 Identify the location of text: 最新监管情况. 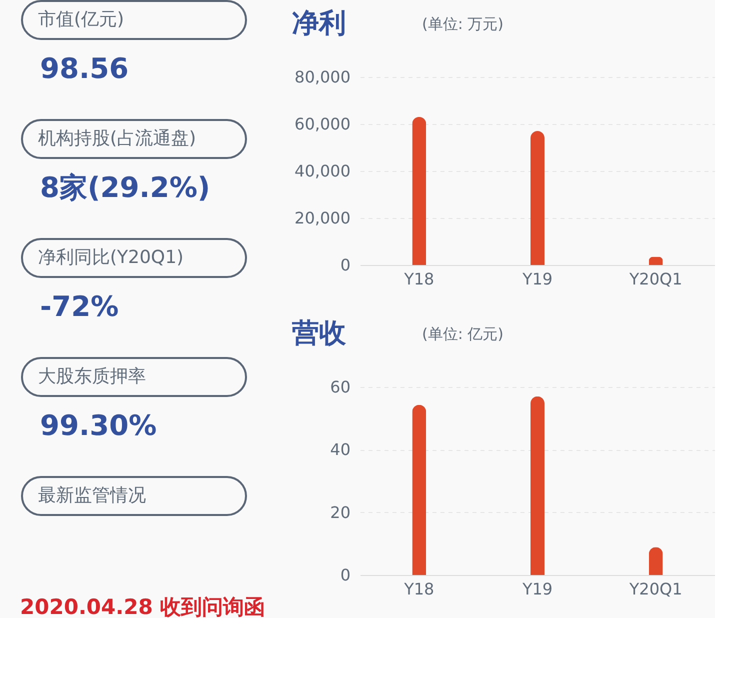
(92, 495).